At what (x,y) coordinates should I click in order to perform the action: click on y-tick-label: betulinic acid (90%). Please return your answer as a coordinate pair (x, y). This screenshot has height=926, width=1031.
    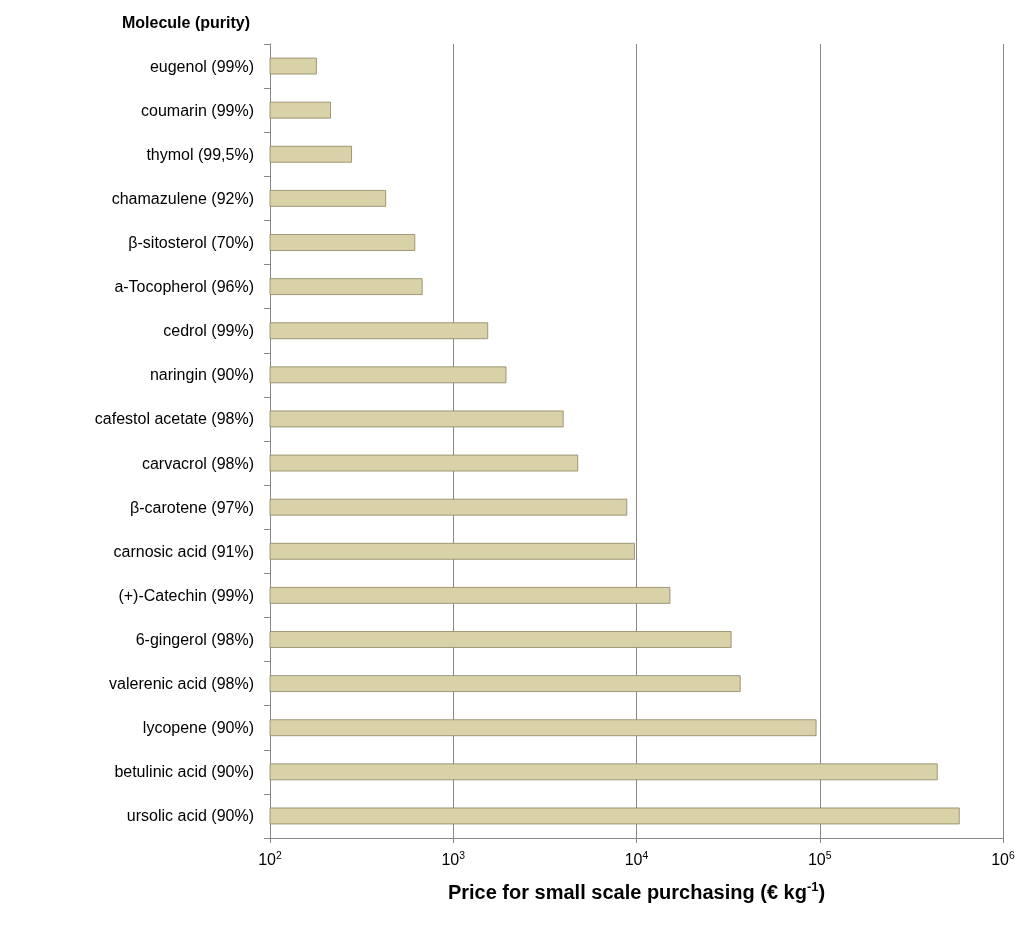
    Looking at the image, I should click on (184, 772).